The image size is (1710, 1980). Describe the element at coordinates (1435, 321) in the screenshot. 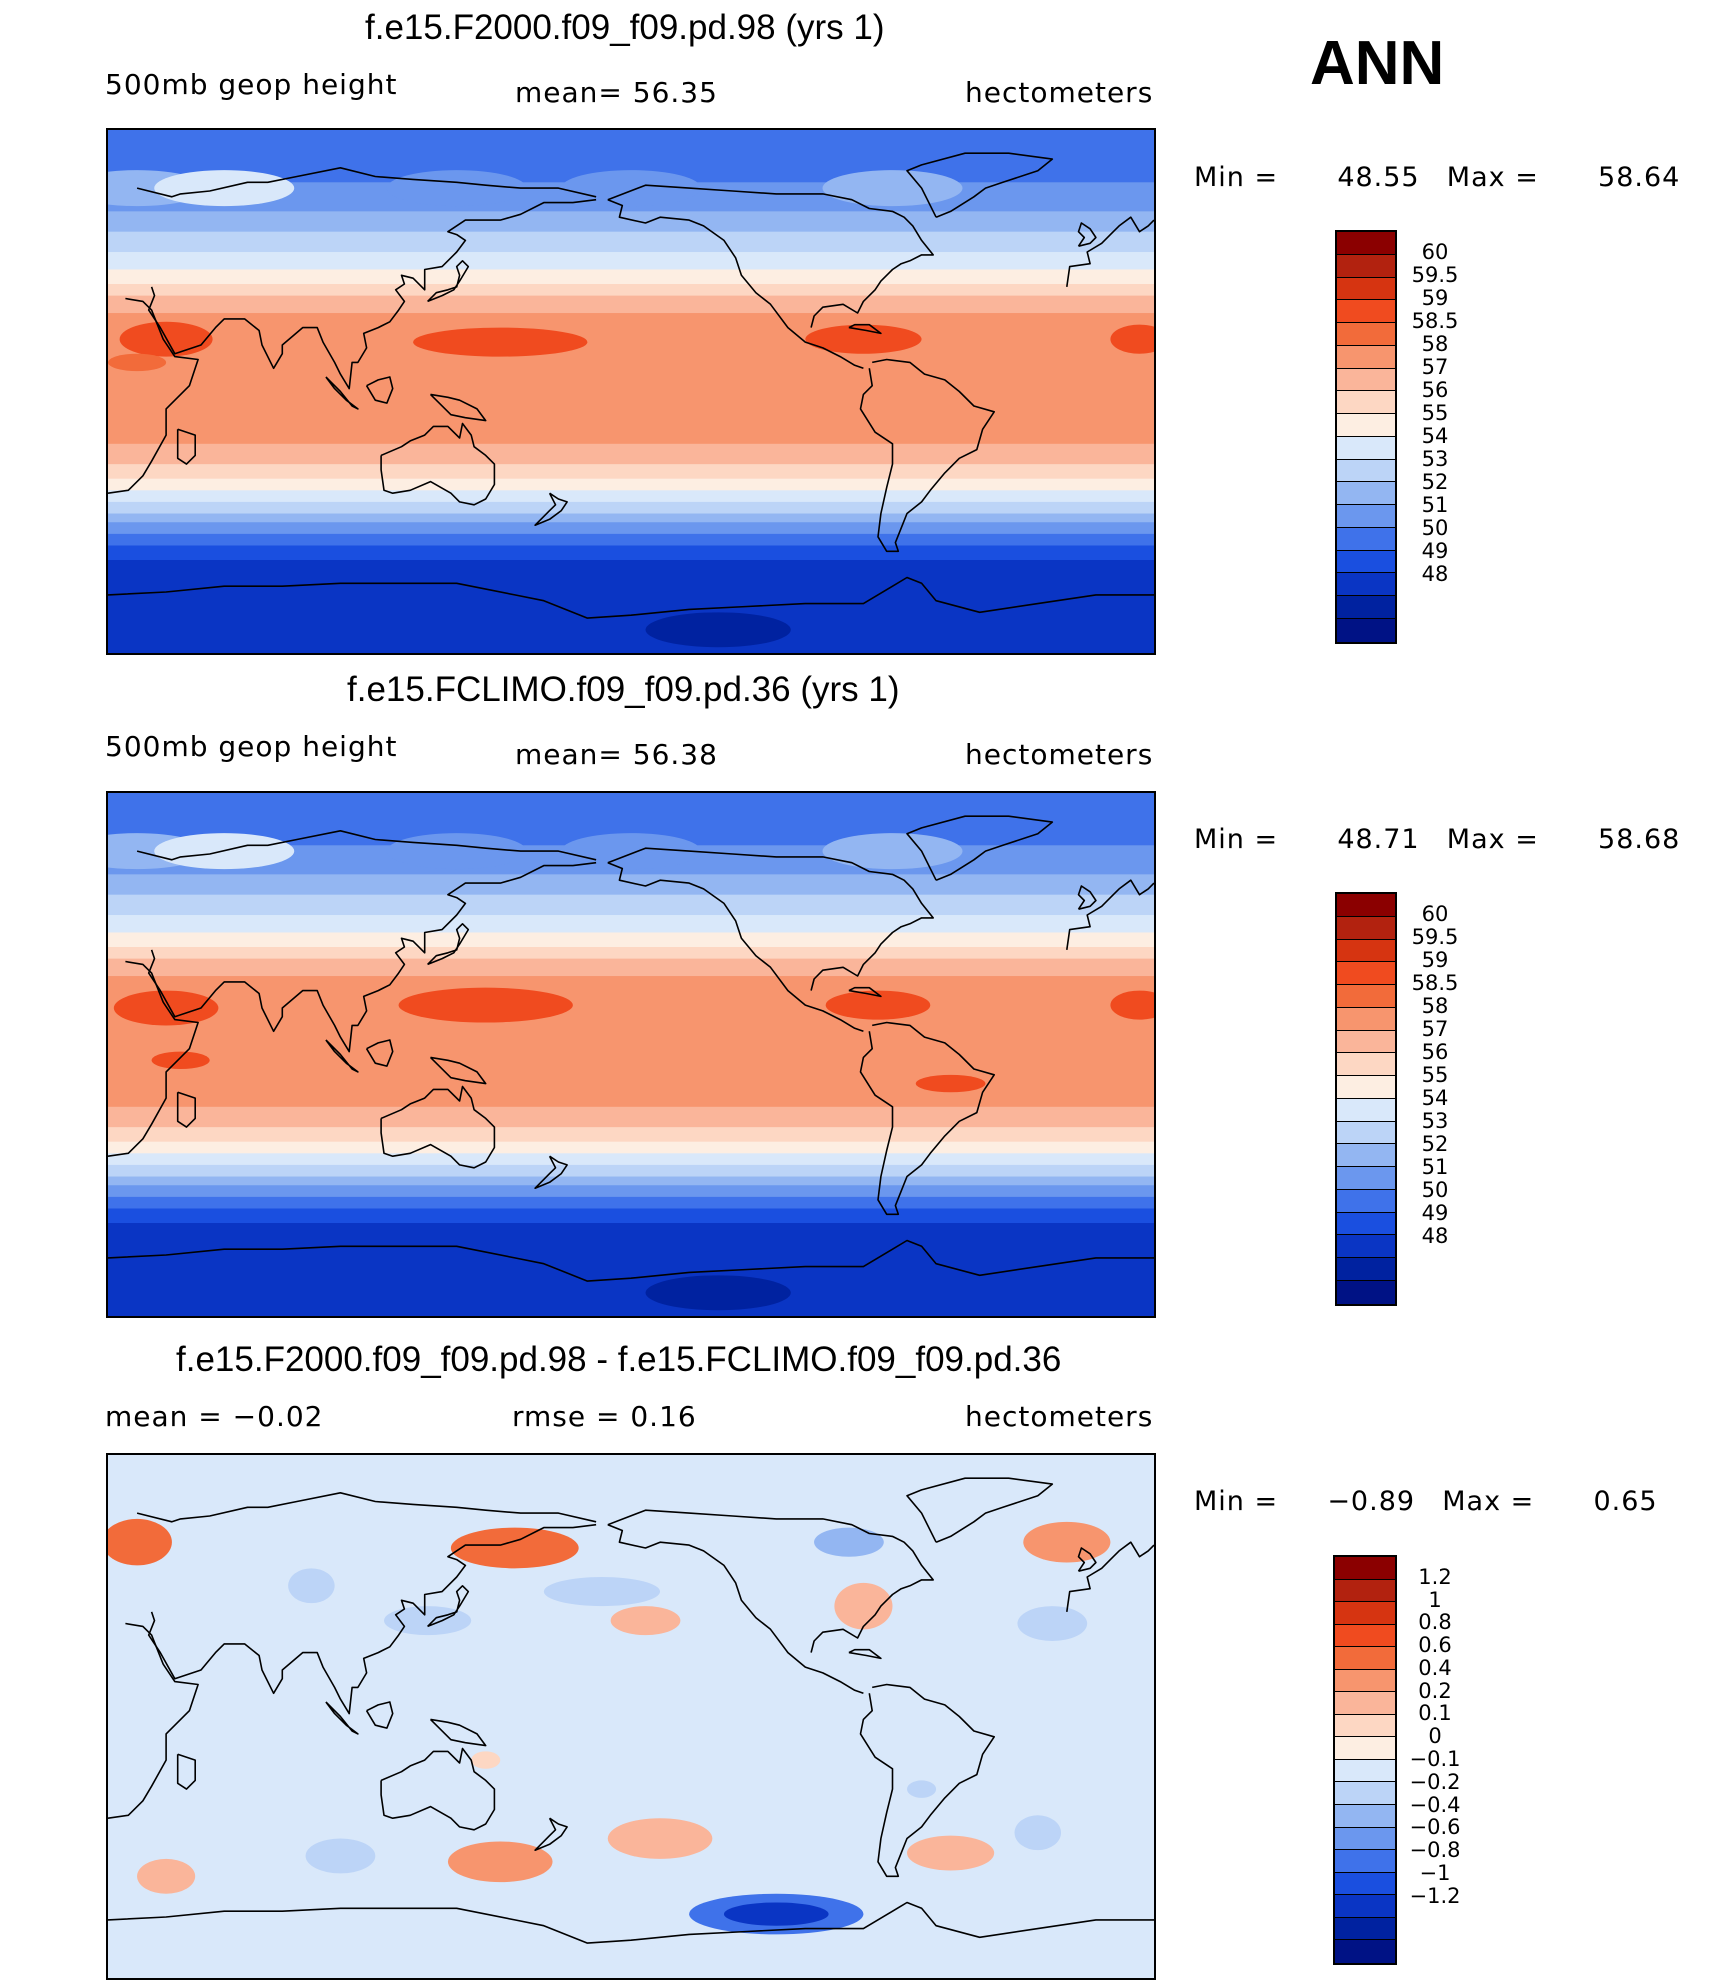

I see `colorbar-tick-label: 58.5` at that location.